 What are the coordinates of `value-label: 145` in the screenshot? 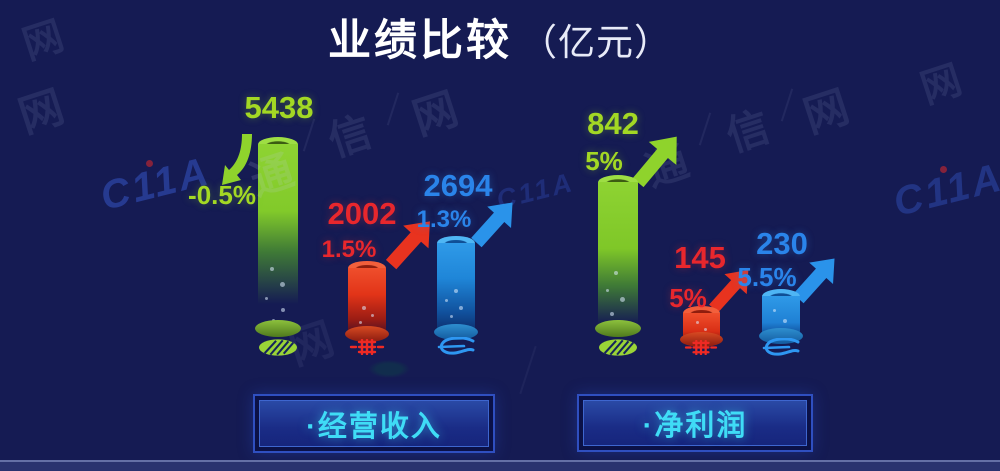 It's located at (700, 257).